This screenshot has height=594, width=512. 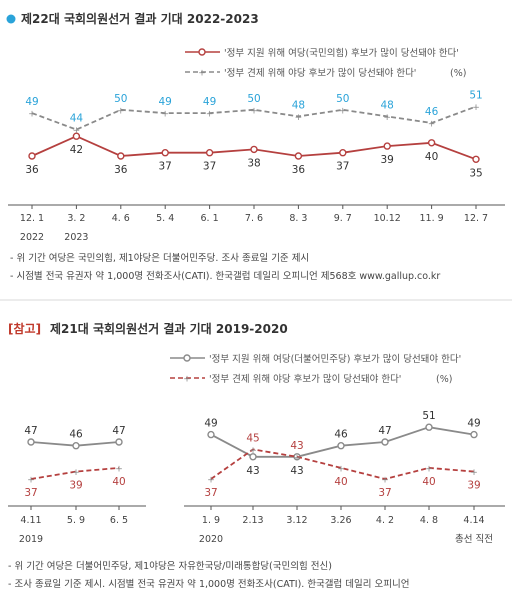 What do you see at coordinates (30, 520) in the screenshot?
I see `chart2-x-tick-label: 4.11` at bounding box center [30, 520].